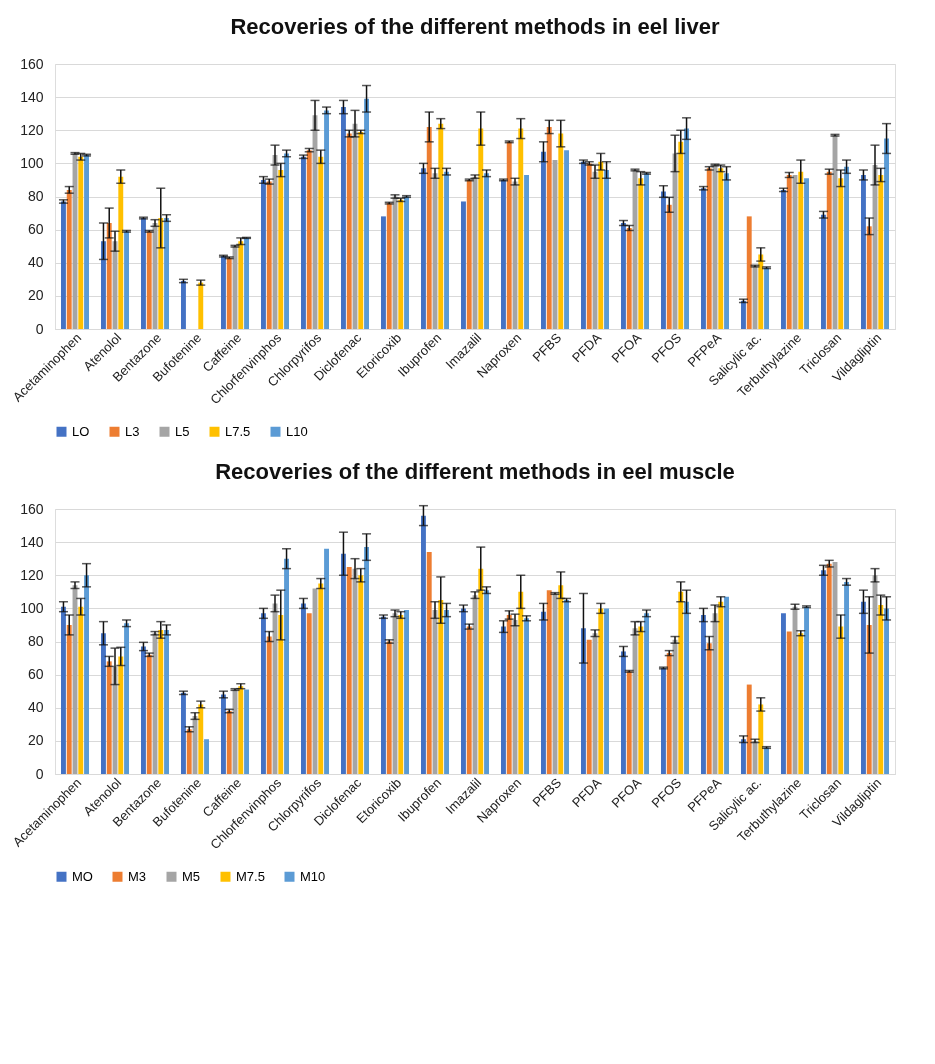 This screenshot has height=1064, width=935. What do you see at coordinates (81, 431) in the screenshot?
I see `legend-label: LO` at bounding box center [81, 431].